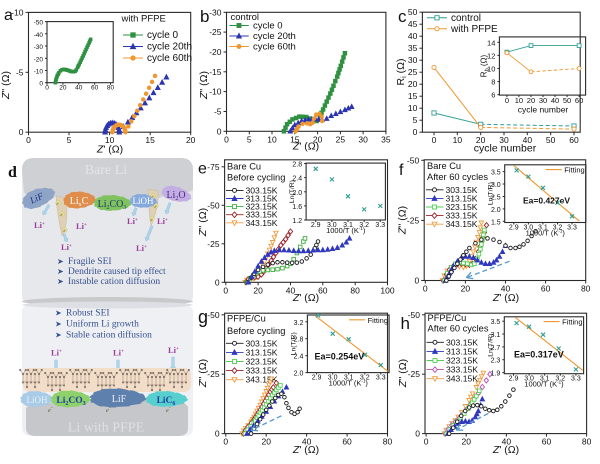 The image size is (600, 464). What do you see at coordinates (262, 371) in the screenshot?
I see `svg-text: 333.15K` at bounding box center [262, 371].